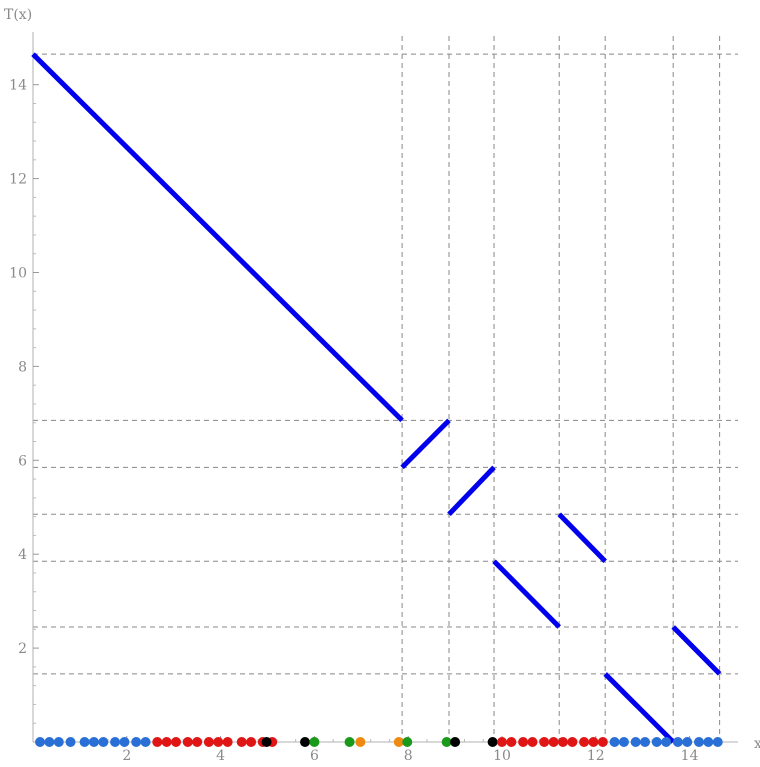 This screenshot has width=760, height=767. What do you see at coordinates (18, 274) in the screenshot?
I see `y-tick-label-10: 10` at bounding box center [18, 274].